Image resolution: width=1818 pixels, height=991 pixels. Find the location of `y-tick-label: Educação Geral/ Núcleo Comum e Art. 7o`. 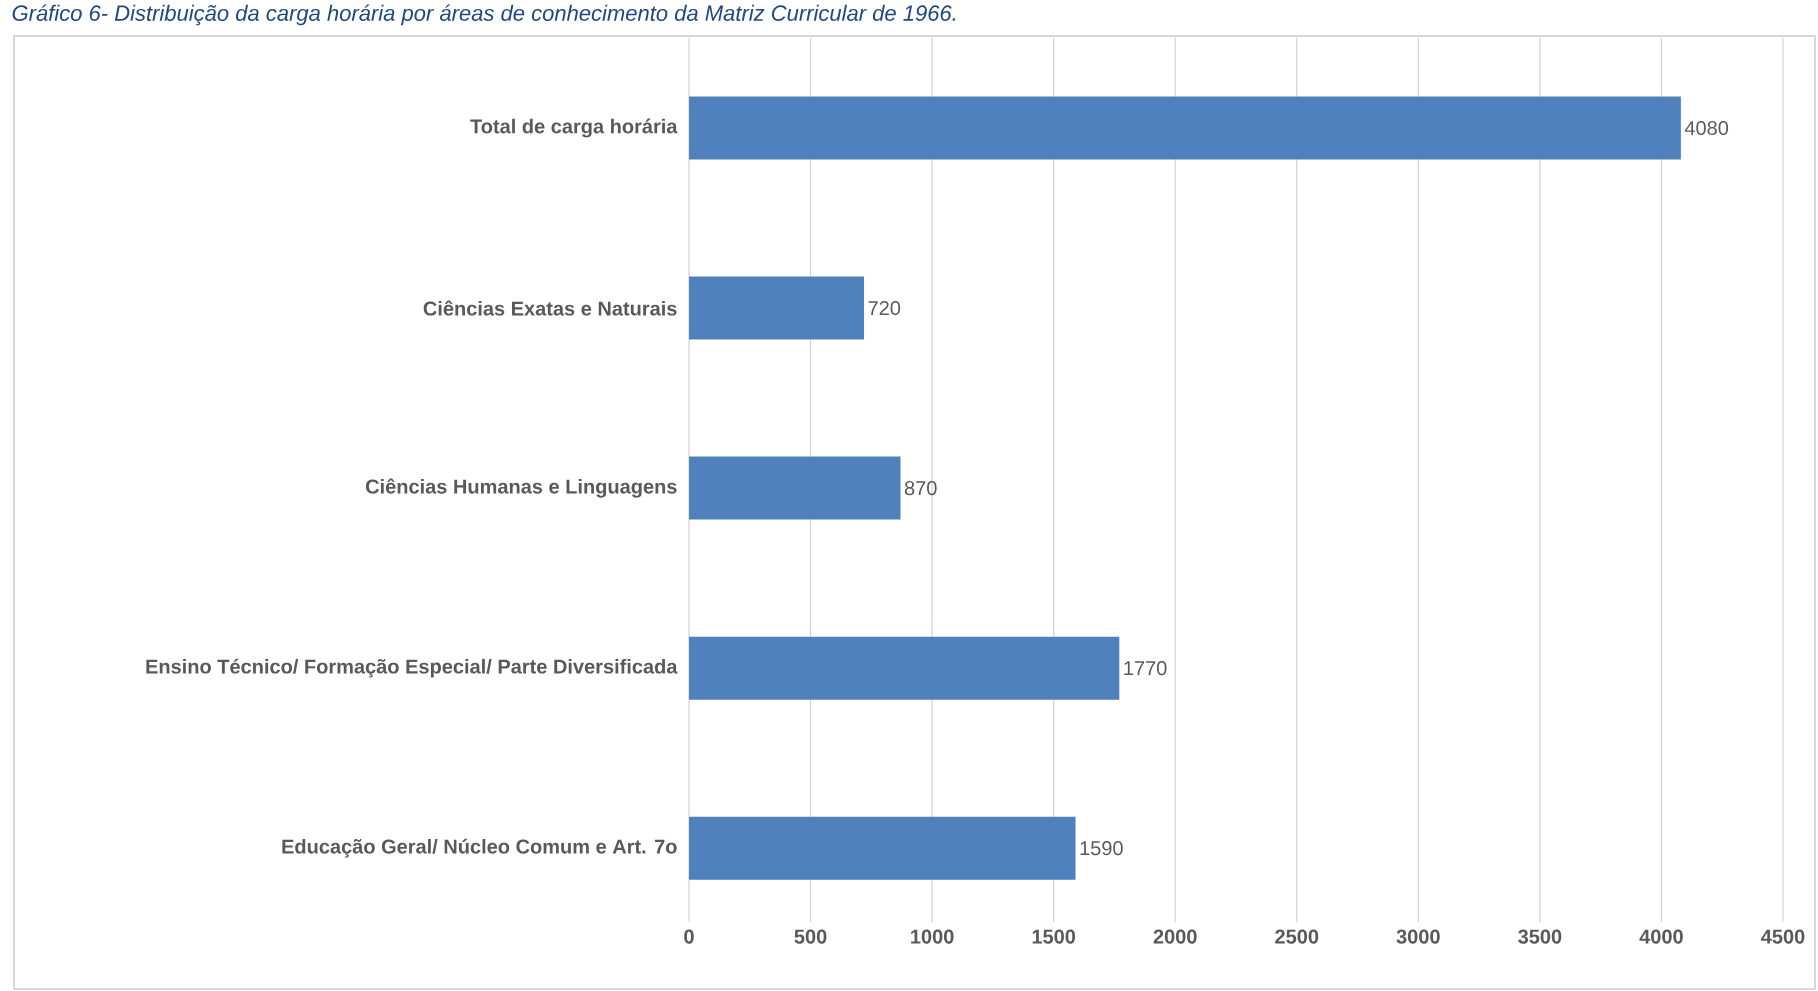

y-tick-label: Educação Geral/ Núcleo Comum e Art. 7o is located at coordinates (479, 848).